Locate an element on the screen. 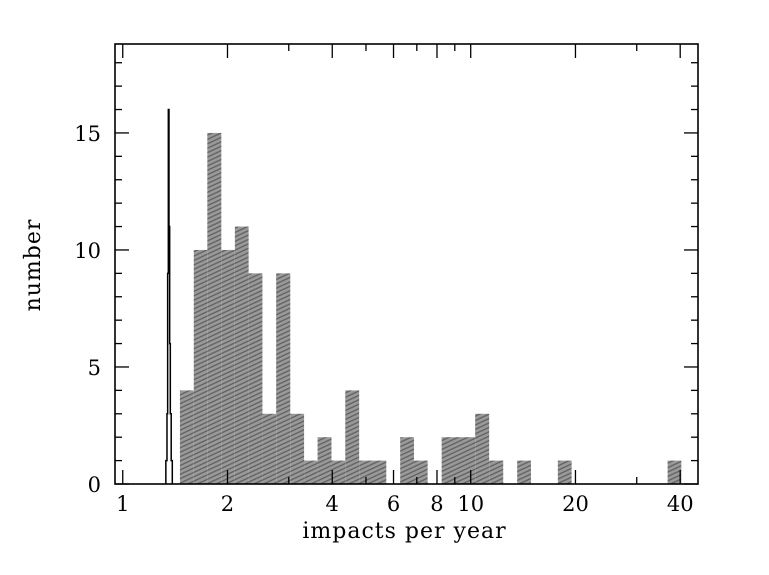 Image resolution: width=769 pixels, height=575 pixels. x-tick-label: 6 is located at coordinates (393, 504).